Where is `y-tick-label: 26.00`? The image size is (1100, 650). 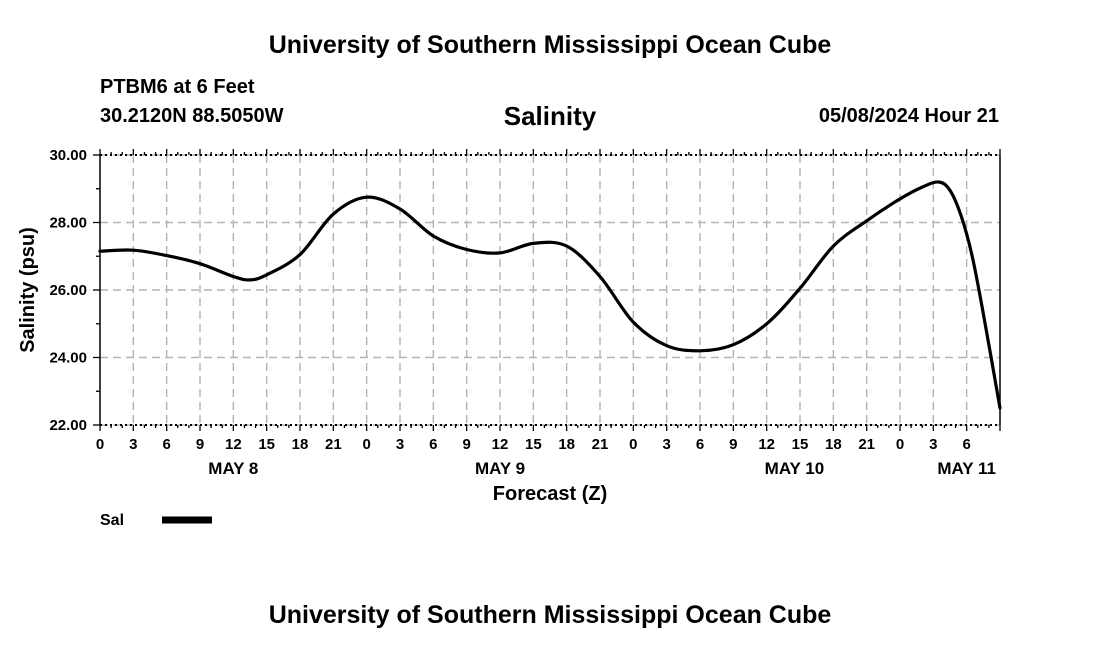 y-tick-label: 26.00 is located at coordinates (68, 290).